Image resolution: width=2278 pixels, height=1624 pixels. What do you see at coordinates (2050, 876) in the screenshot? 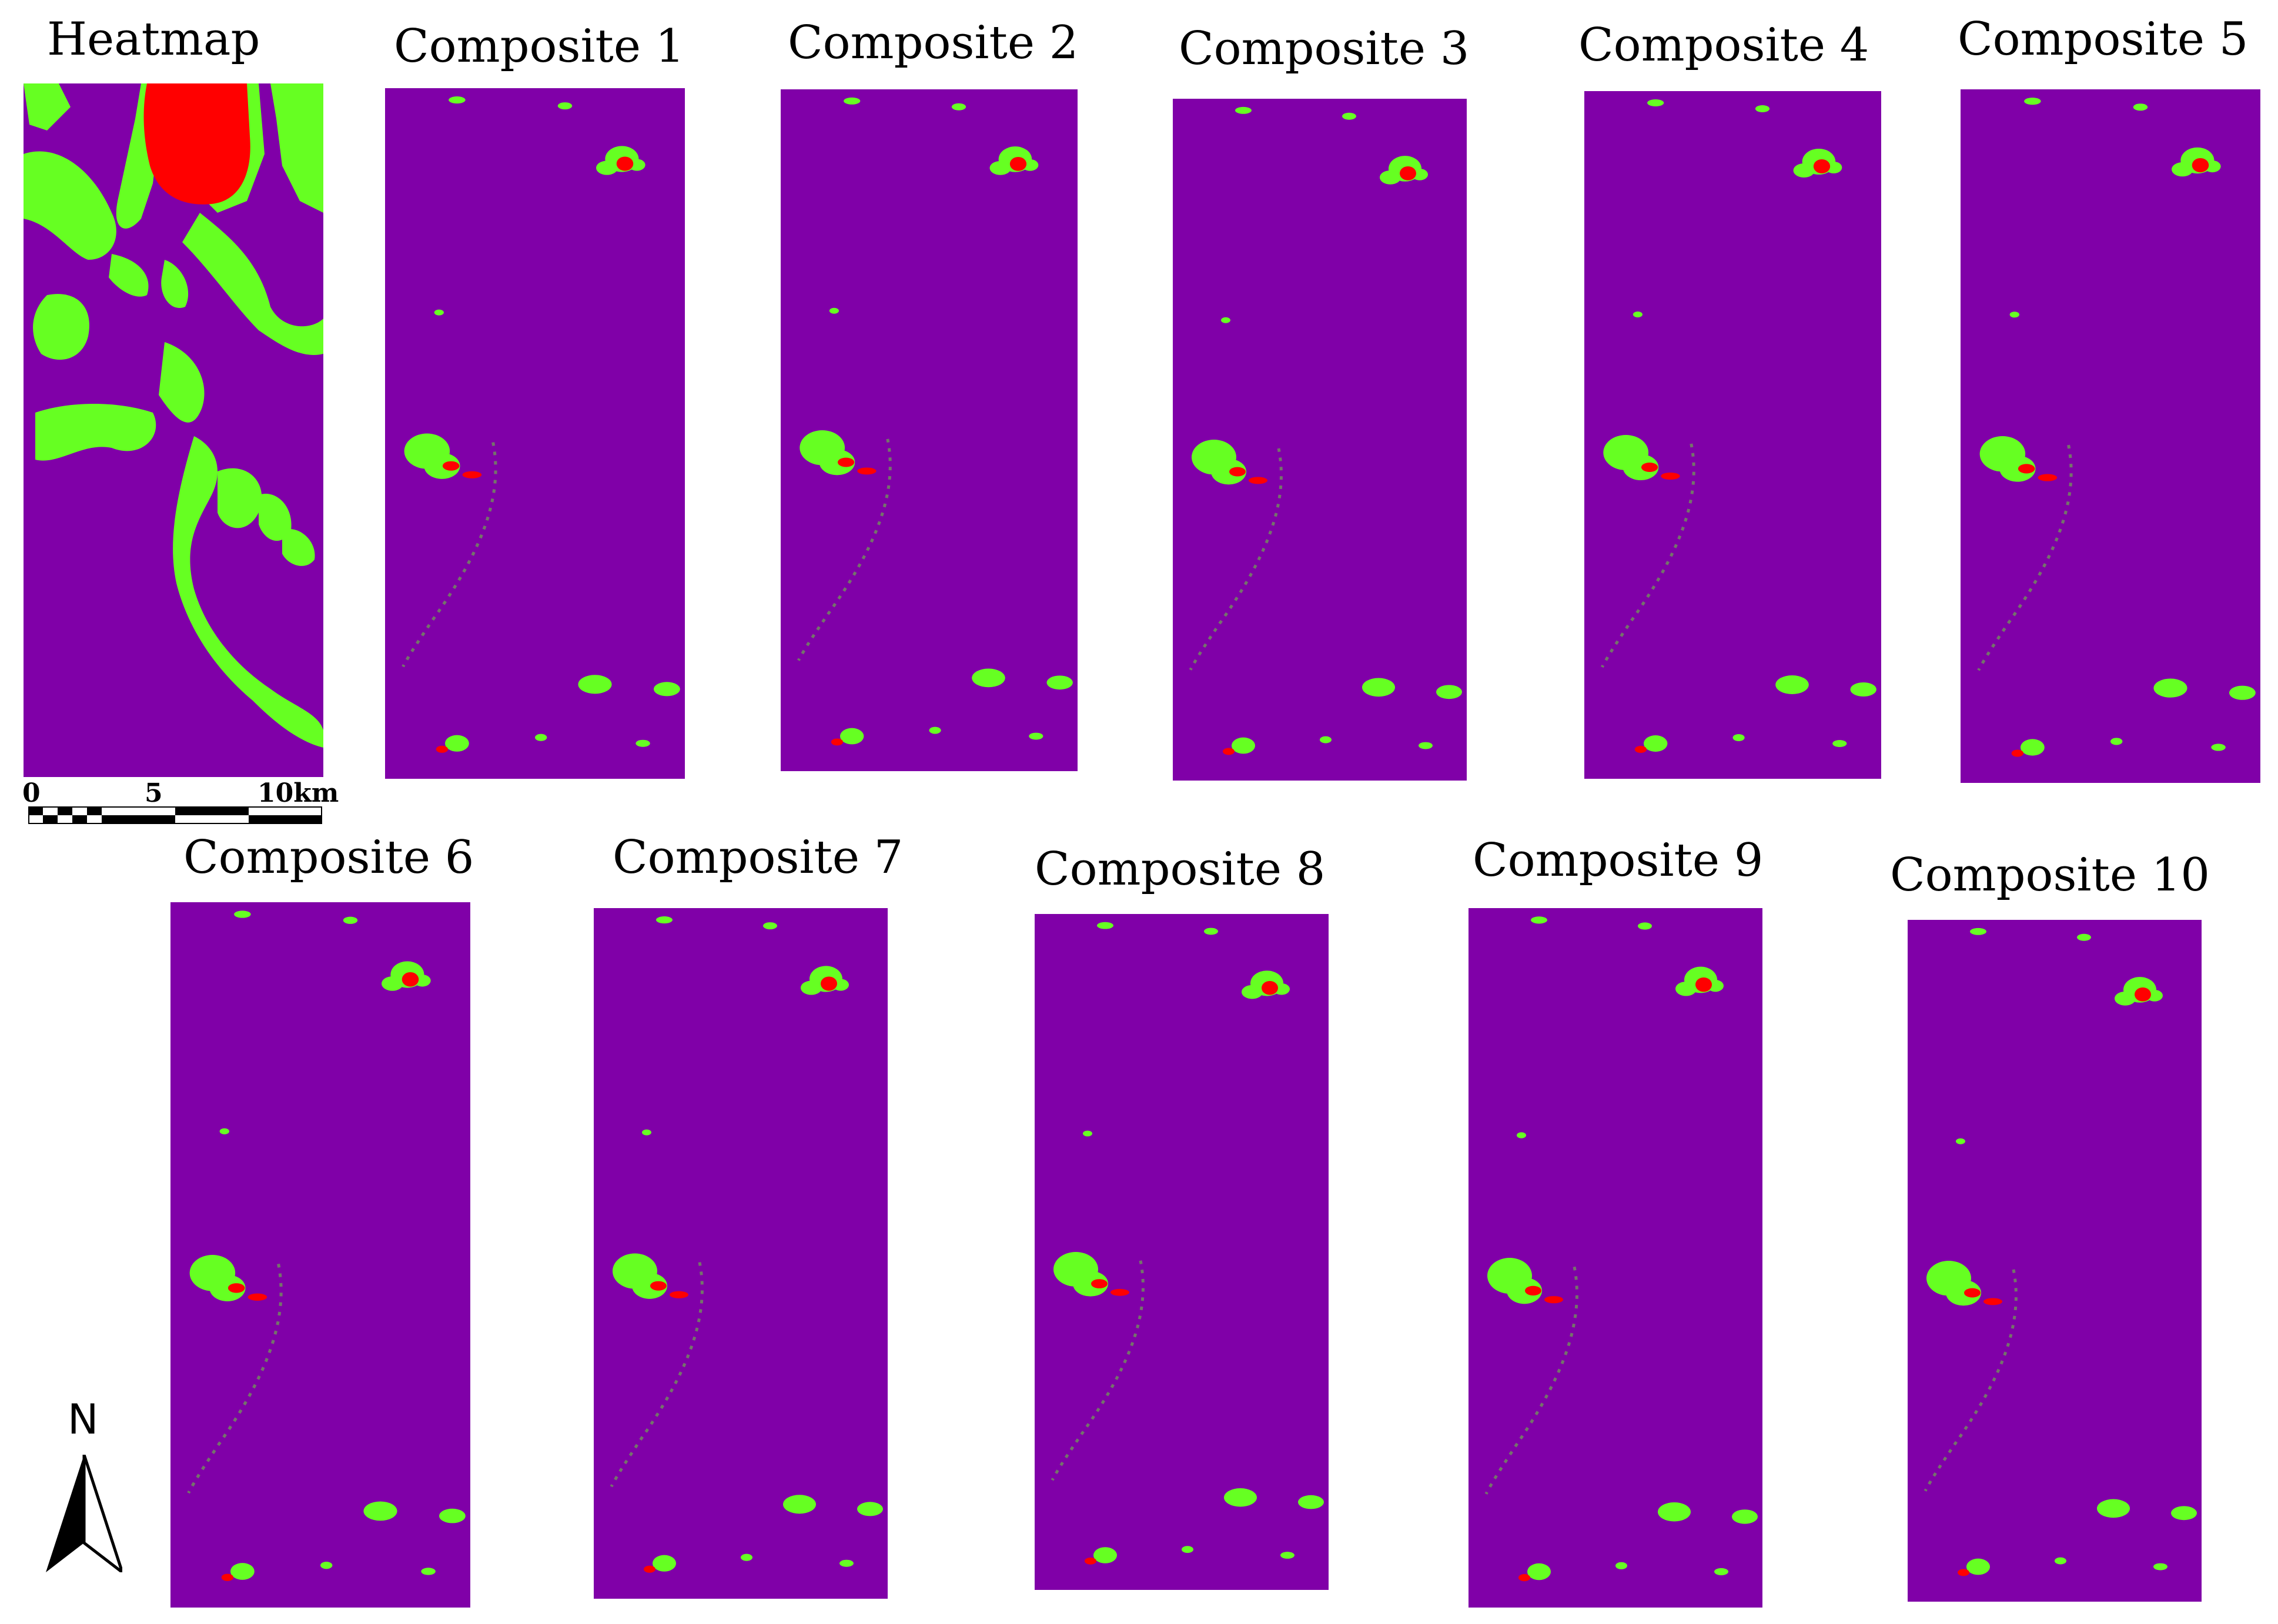
I see `panel-title-composite-10: Composite 10` at bounding box center [2050, 876].